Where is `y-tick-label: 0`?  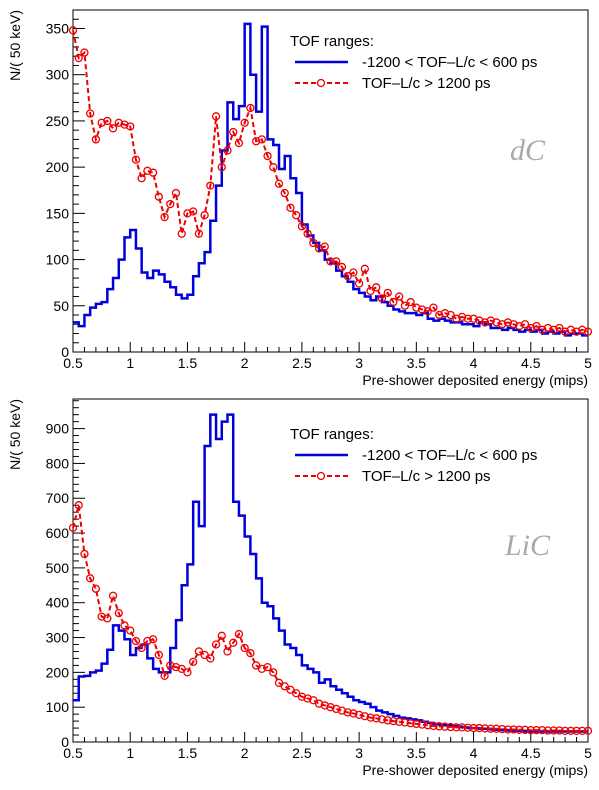 y-tick-label: 0 is located at coordinates (65, 352).